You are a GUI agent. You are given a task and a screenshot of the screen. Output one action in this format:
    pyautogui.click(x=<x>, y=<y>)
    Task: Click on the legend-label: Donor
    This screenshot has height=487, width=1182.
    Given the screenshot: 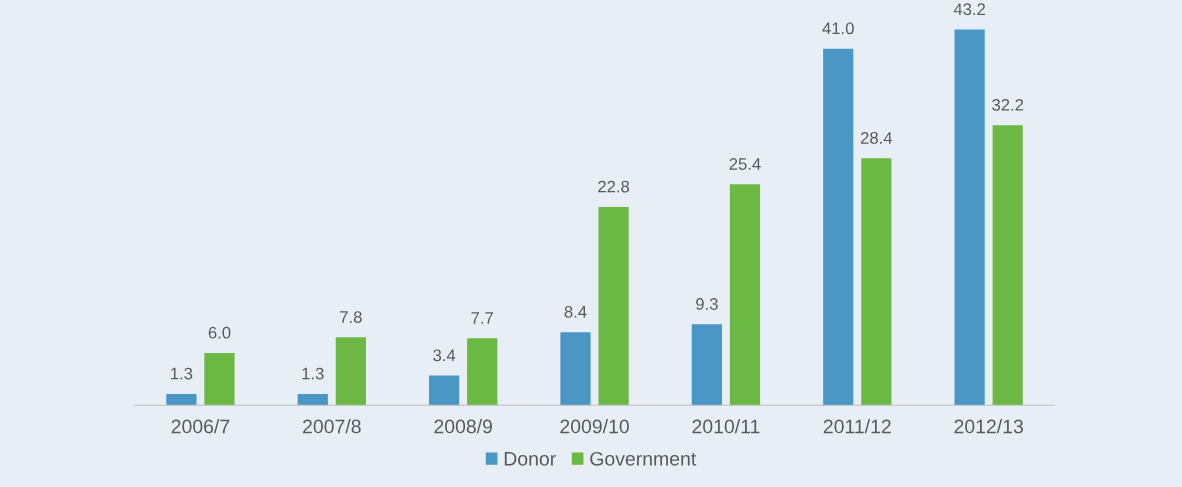 What is the action you would take?
    pyautogui.click(x=530, y=459)
    